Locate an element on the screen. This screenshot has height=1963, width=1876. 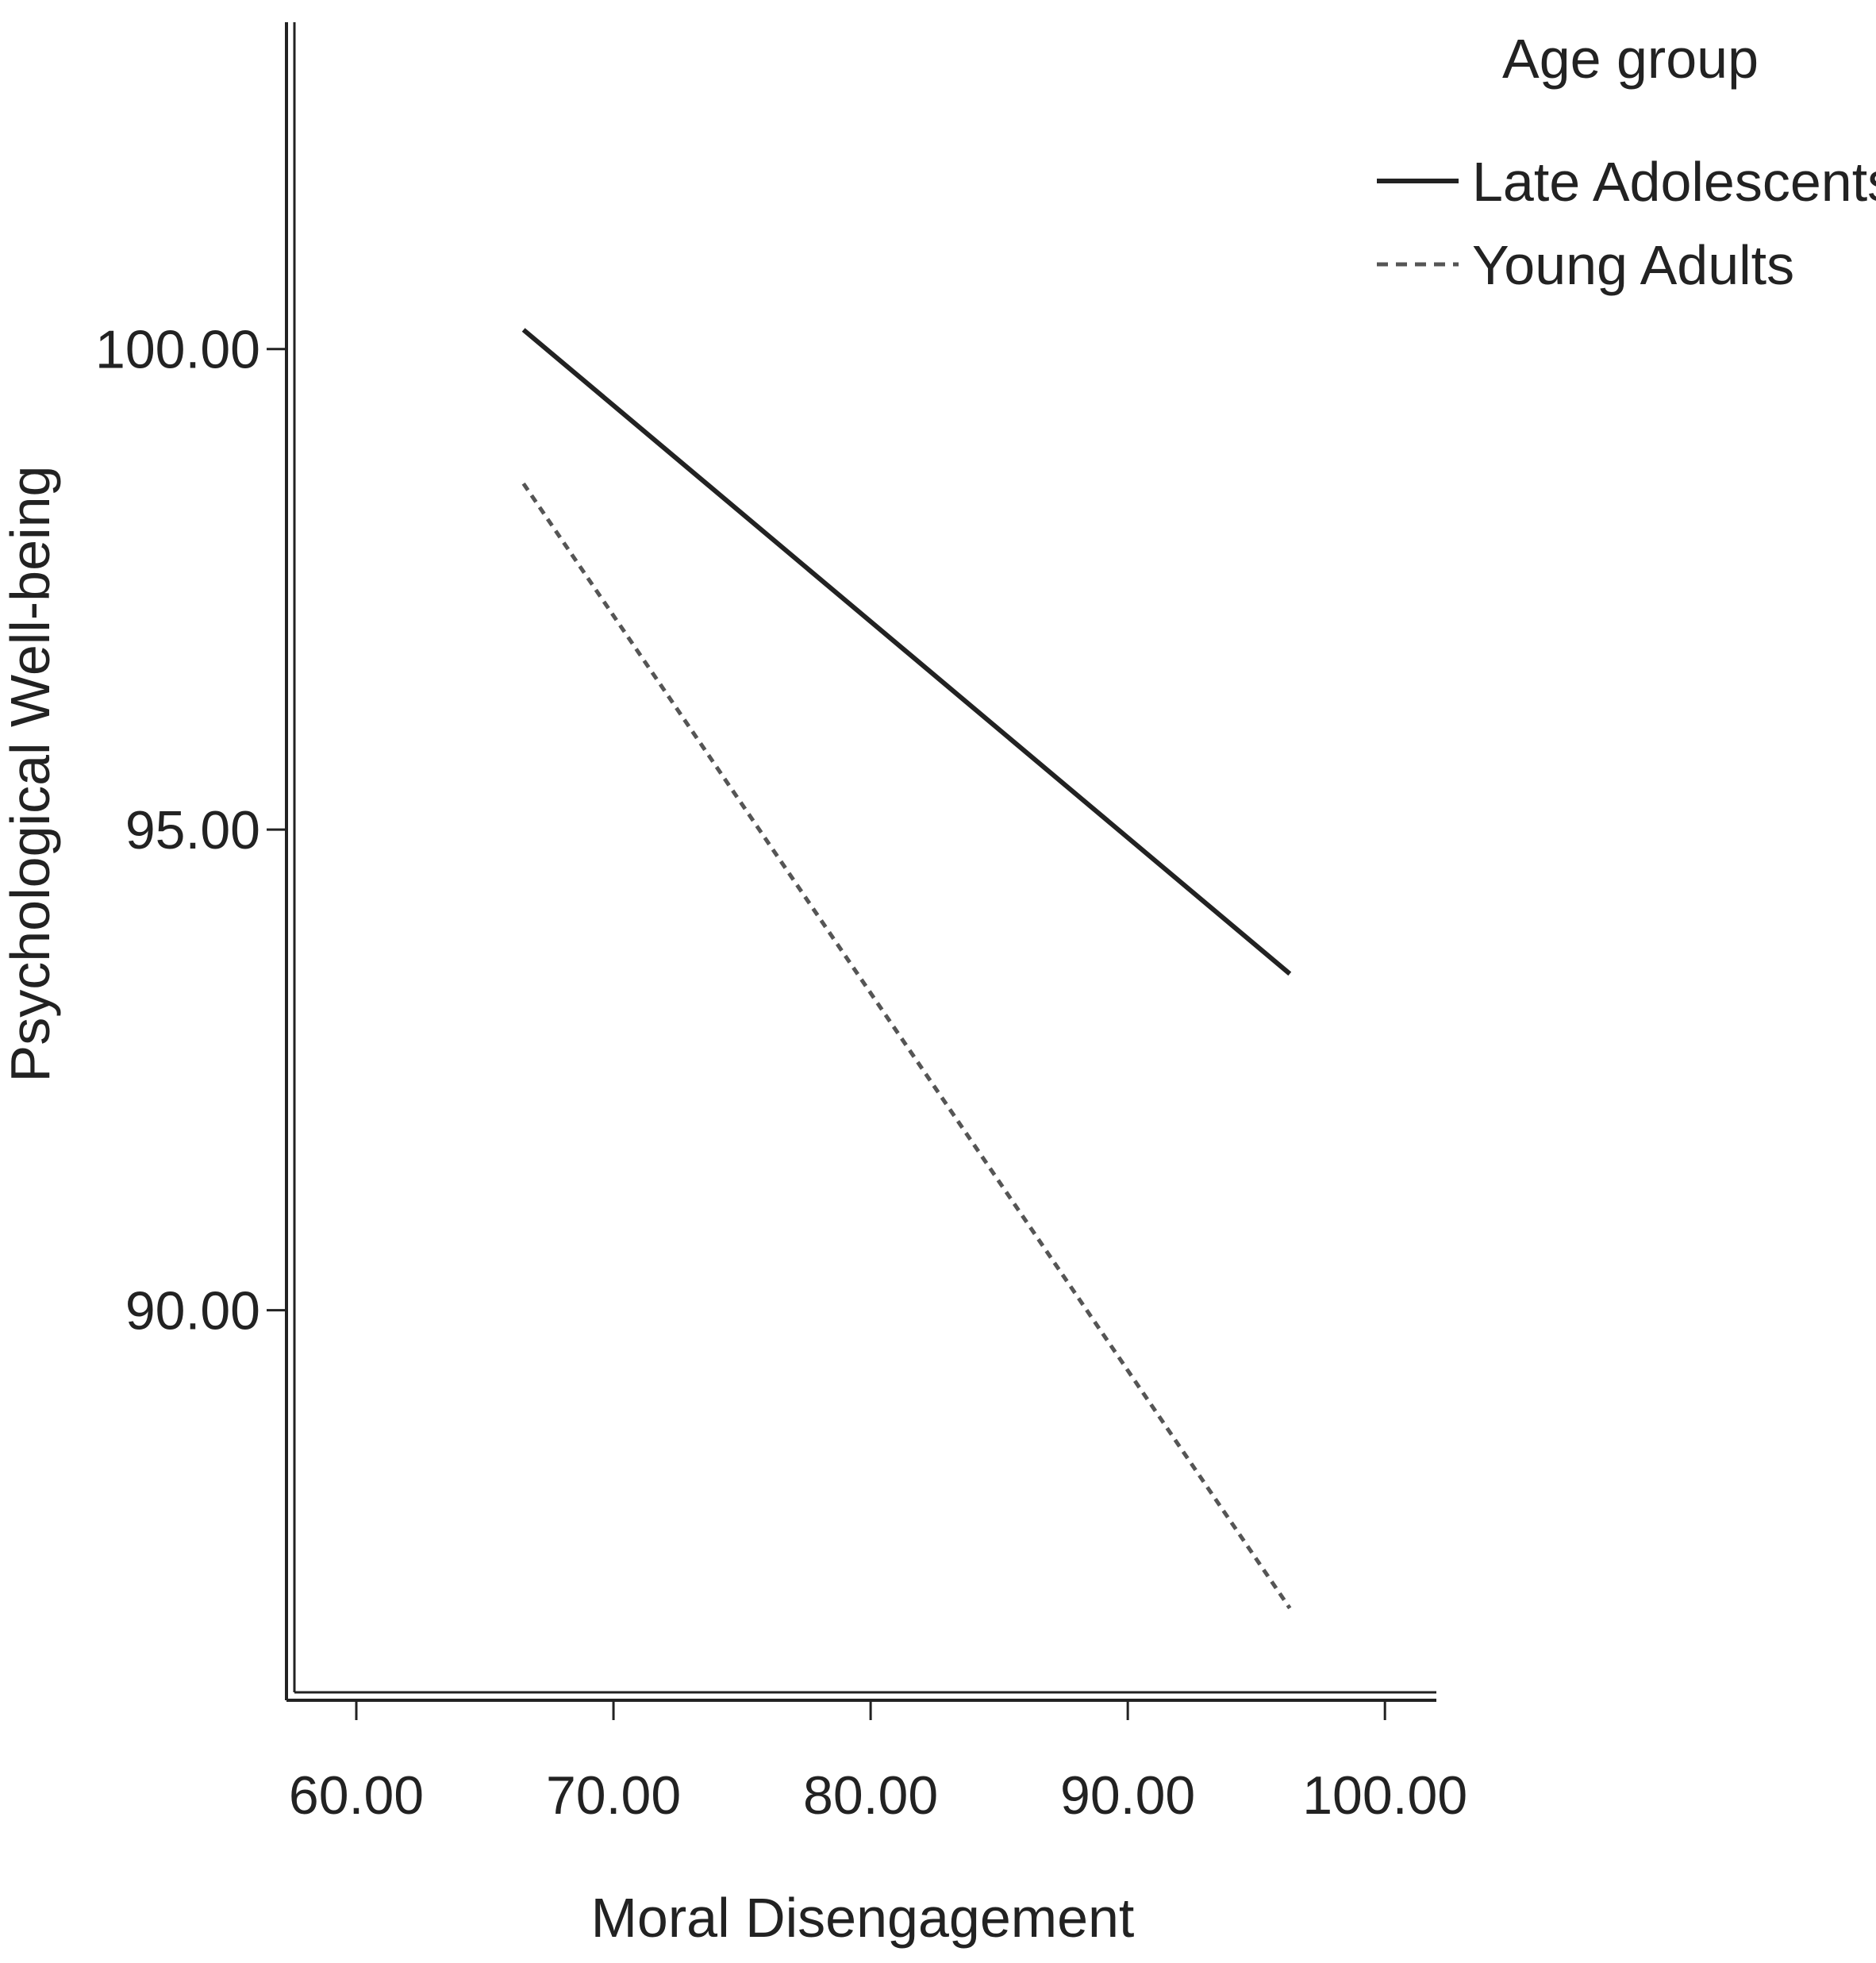
legend-label: Young Adults is located at coordinates (1633, 265).